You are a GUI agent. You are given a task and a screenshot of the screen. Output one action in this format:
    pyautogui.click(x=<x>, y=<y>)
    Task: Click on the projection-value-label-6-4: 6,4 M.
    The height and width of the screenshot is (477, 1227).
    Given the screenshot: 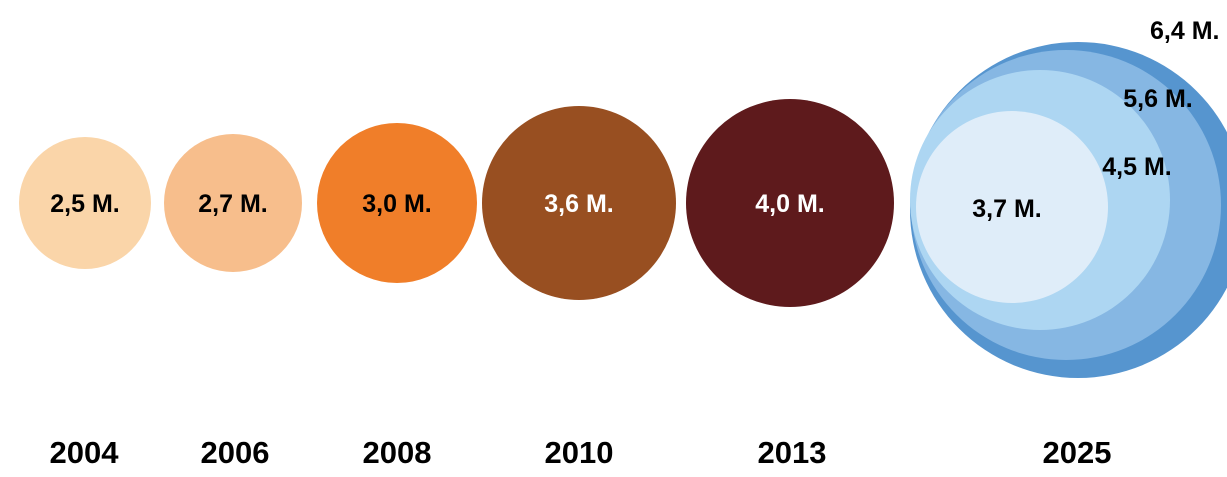 What is the action you would take?
    pyautogui.click(x=1184, y=31)
    